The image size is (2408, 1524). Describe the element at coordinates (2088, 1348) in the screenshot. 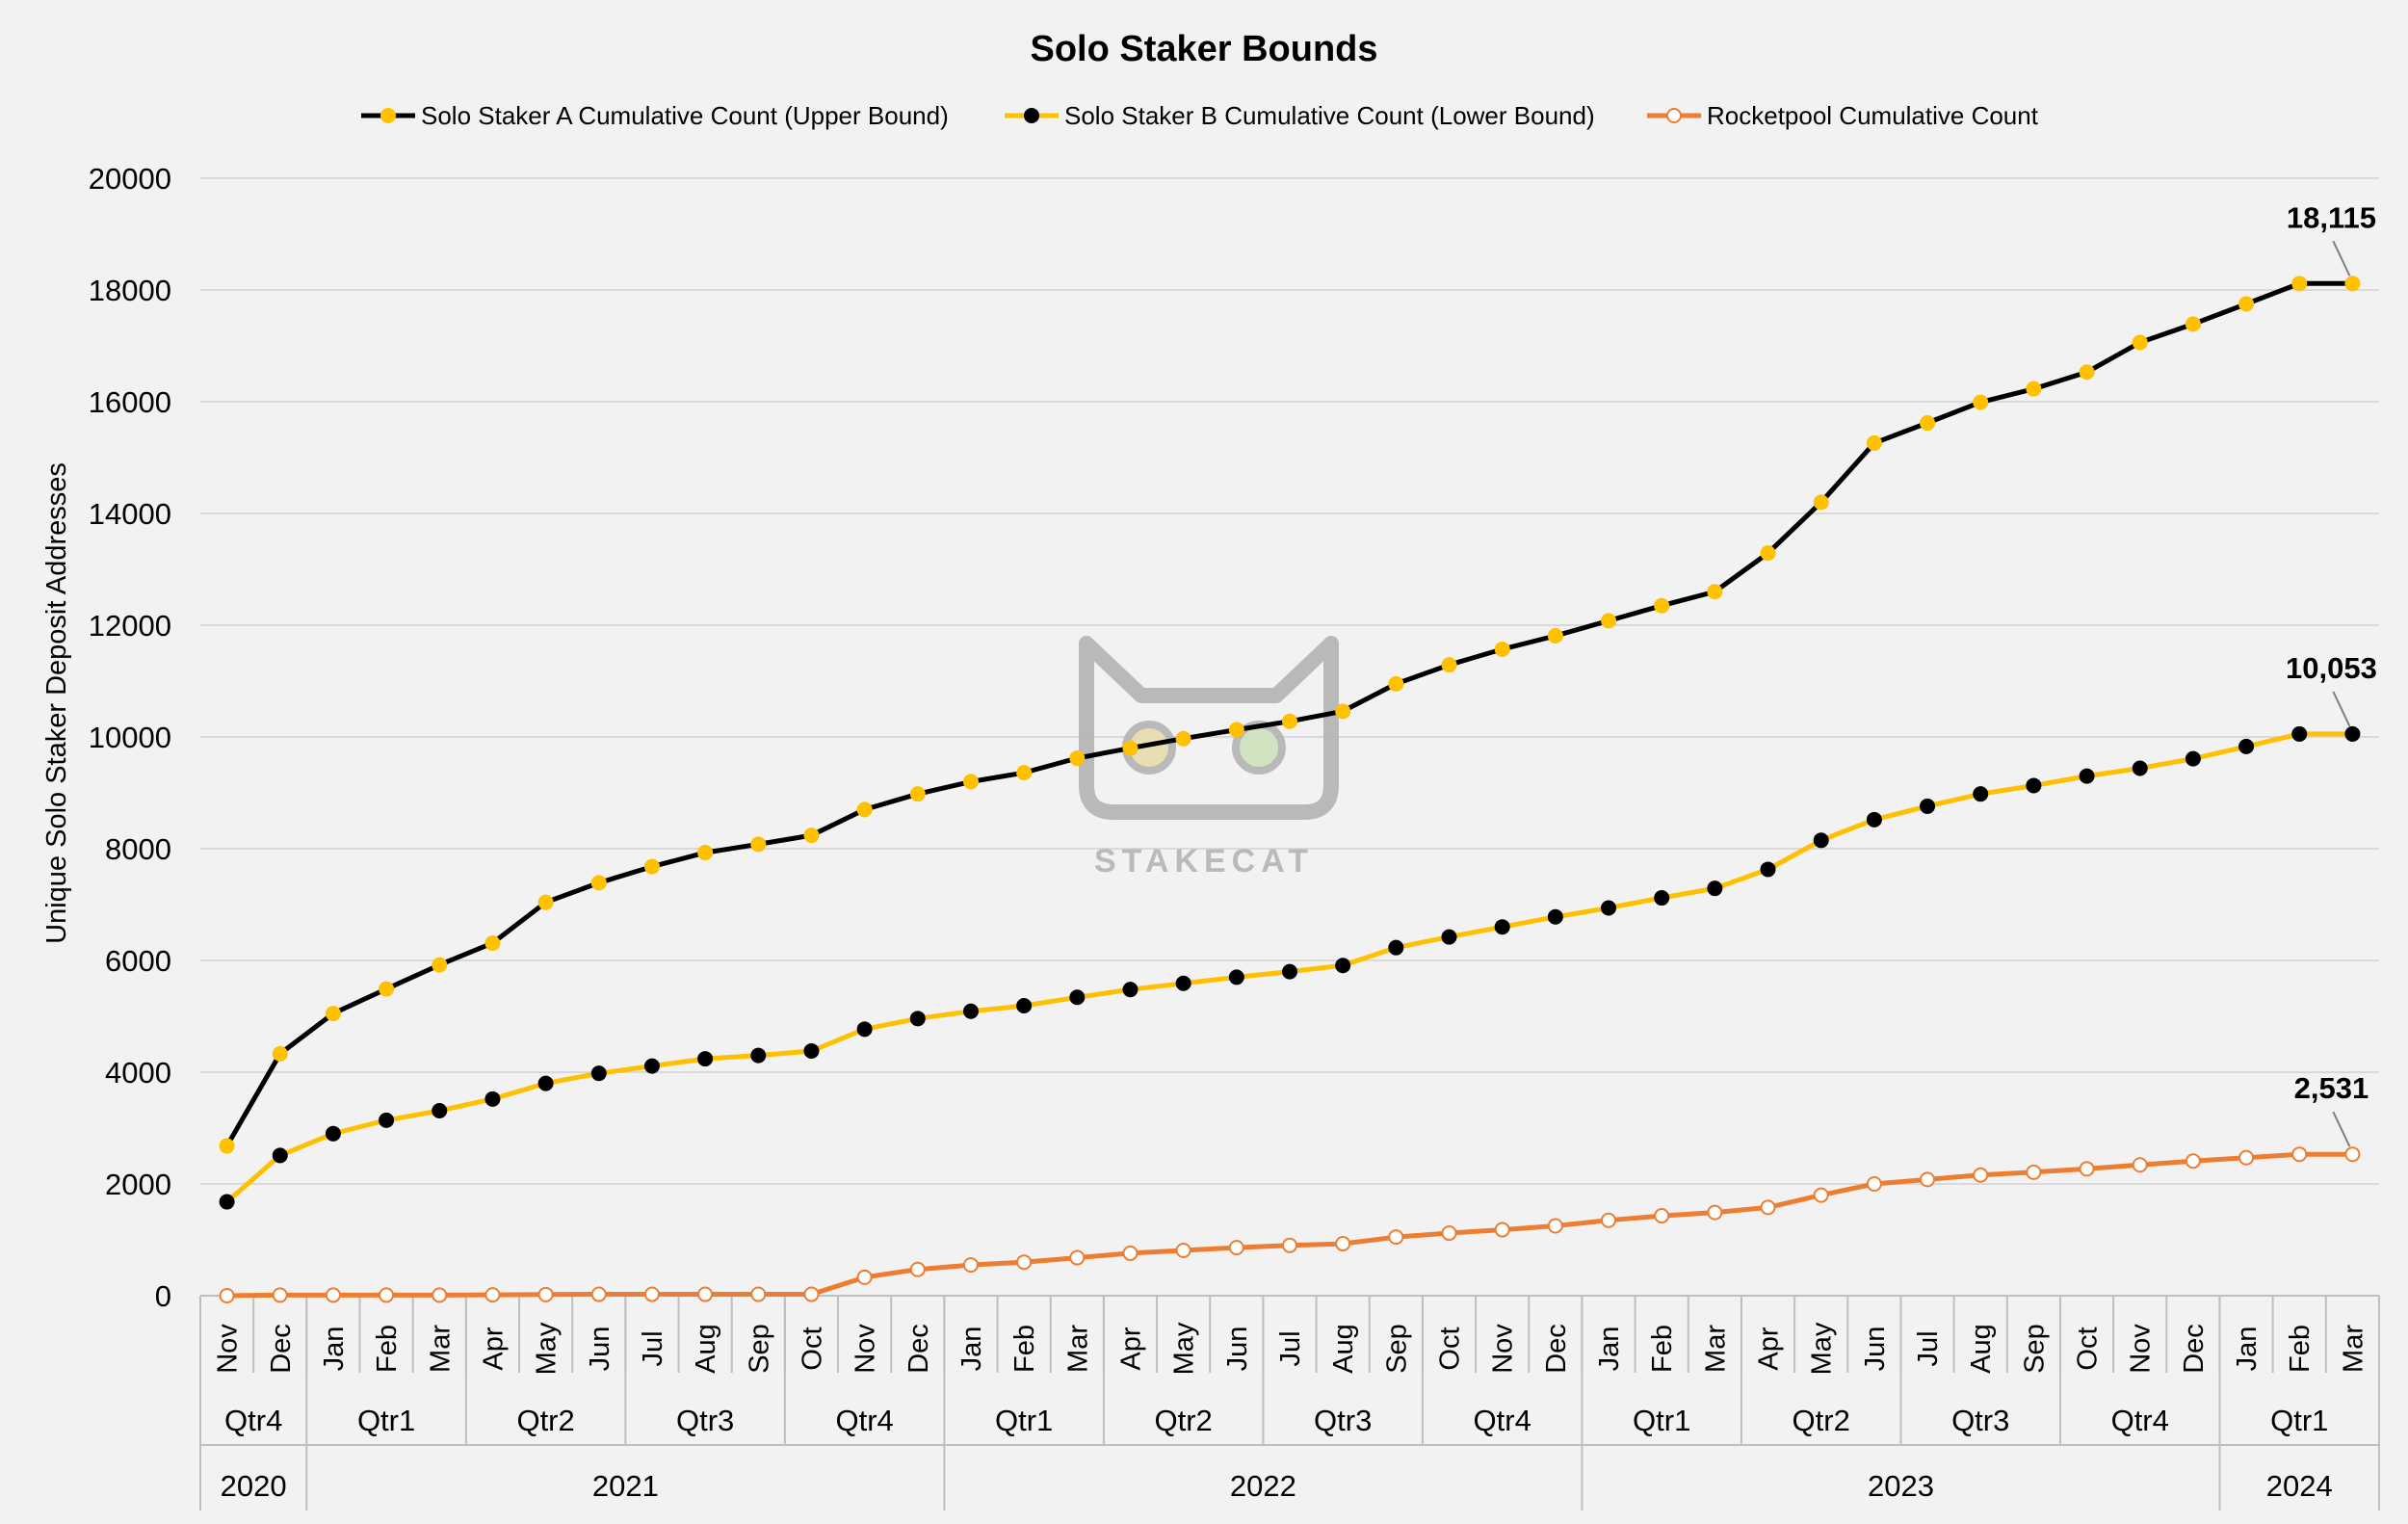

I see `x-tick-label-month: Oct` at that location.